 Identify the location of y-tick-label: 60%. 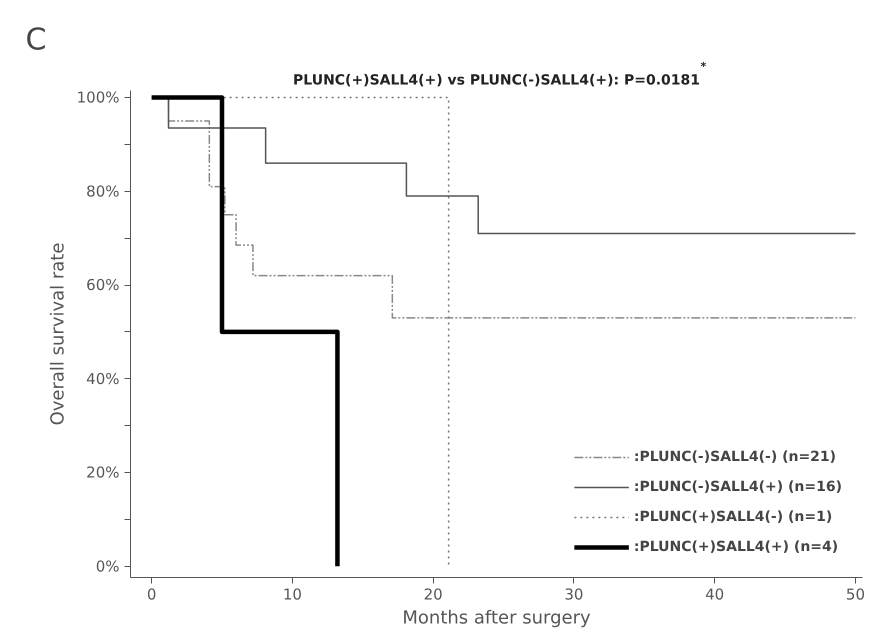
(103, 285).